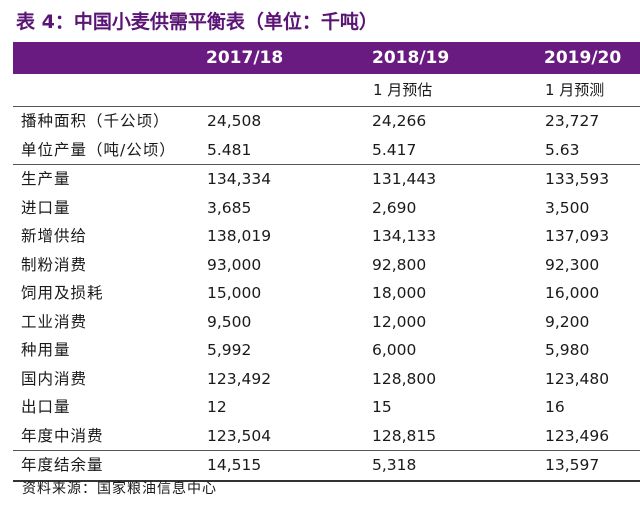 Image resolution: width=640 pixels, height=508 pixels. I want to click on table-row: 饲用及损耗 15,000 18,000 16,000, so click(326, 293).